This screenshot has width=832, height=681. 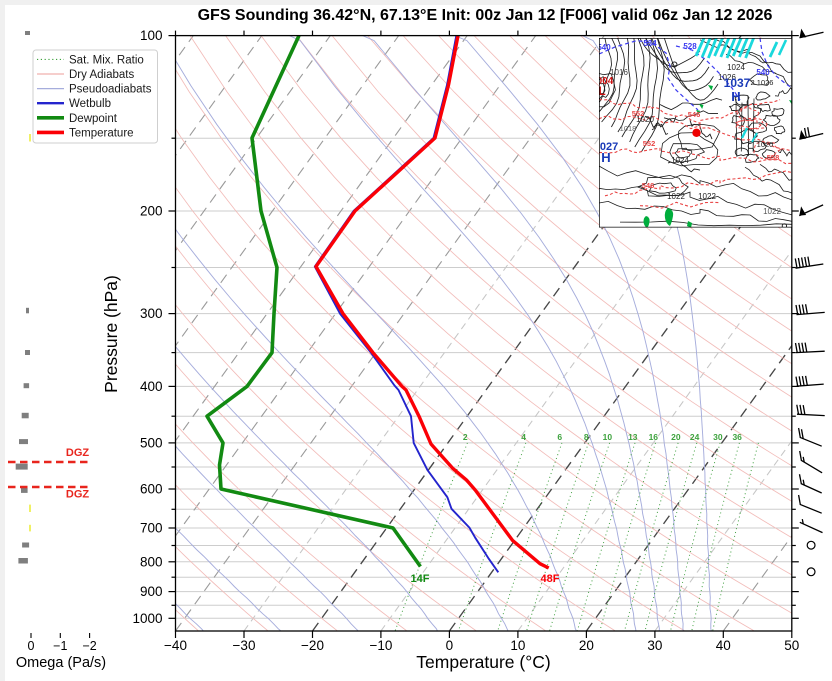 What do you see at coordinates (90, 104) in the screenshot?
I see `svg-text: Wetbulb` at bounding box center [90, 104].